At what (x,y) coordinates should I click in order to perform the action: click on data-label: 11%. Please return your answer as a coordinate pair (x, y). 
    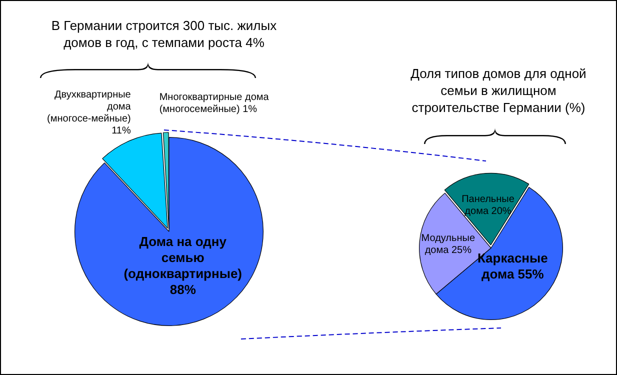
    Looking at the image, I should click on (121, 131).